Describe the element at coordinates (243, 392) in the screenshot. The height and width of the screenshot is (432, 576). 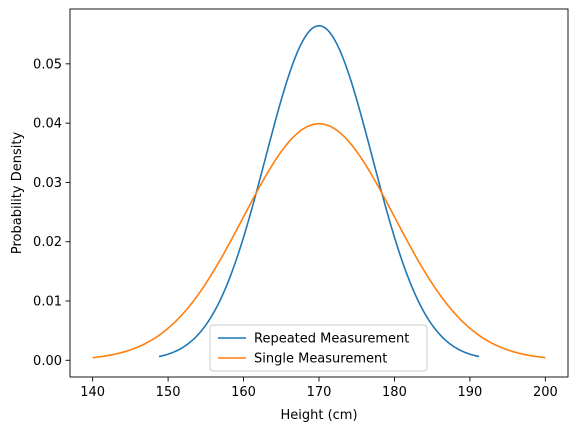
I see `x-tick-label: 160` at that location.